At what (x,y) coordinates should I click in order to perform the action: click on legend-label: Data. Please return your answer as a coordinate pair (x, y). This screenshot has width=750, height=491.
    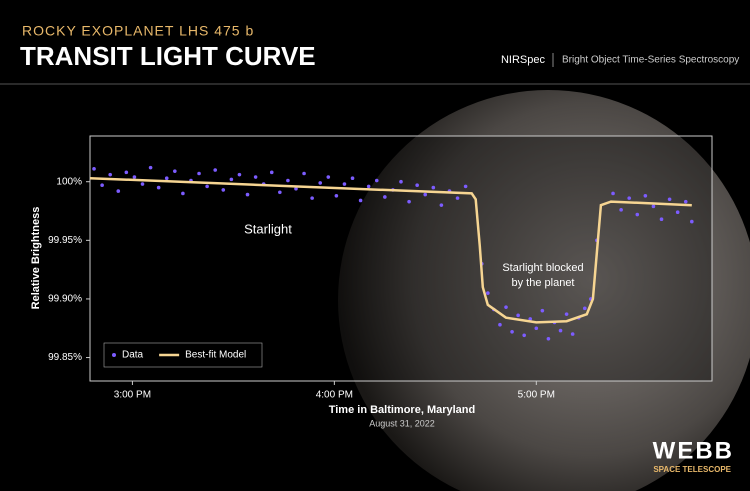
    Looking at the image, I should click on (133, 355).